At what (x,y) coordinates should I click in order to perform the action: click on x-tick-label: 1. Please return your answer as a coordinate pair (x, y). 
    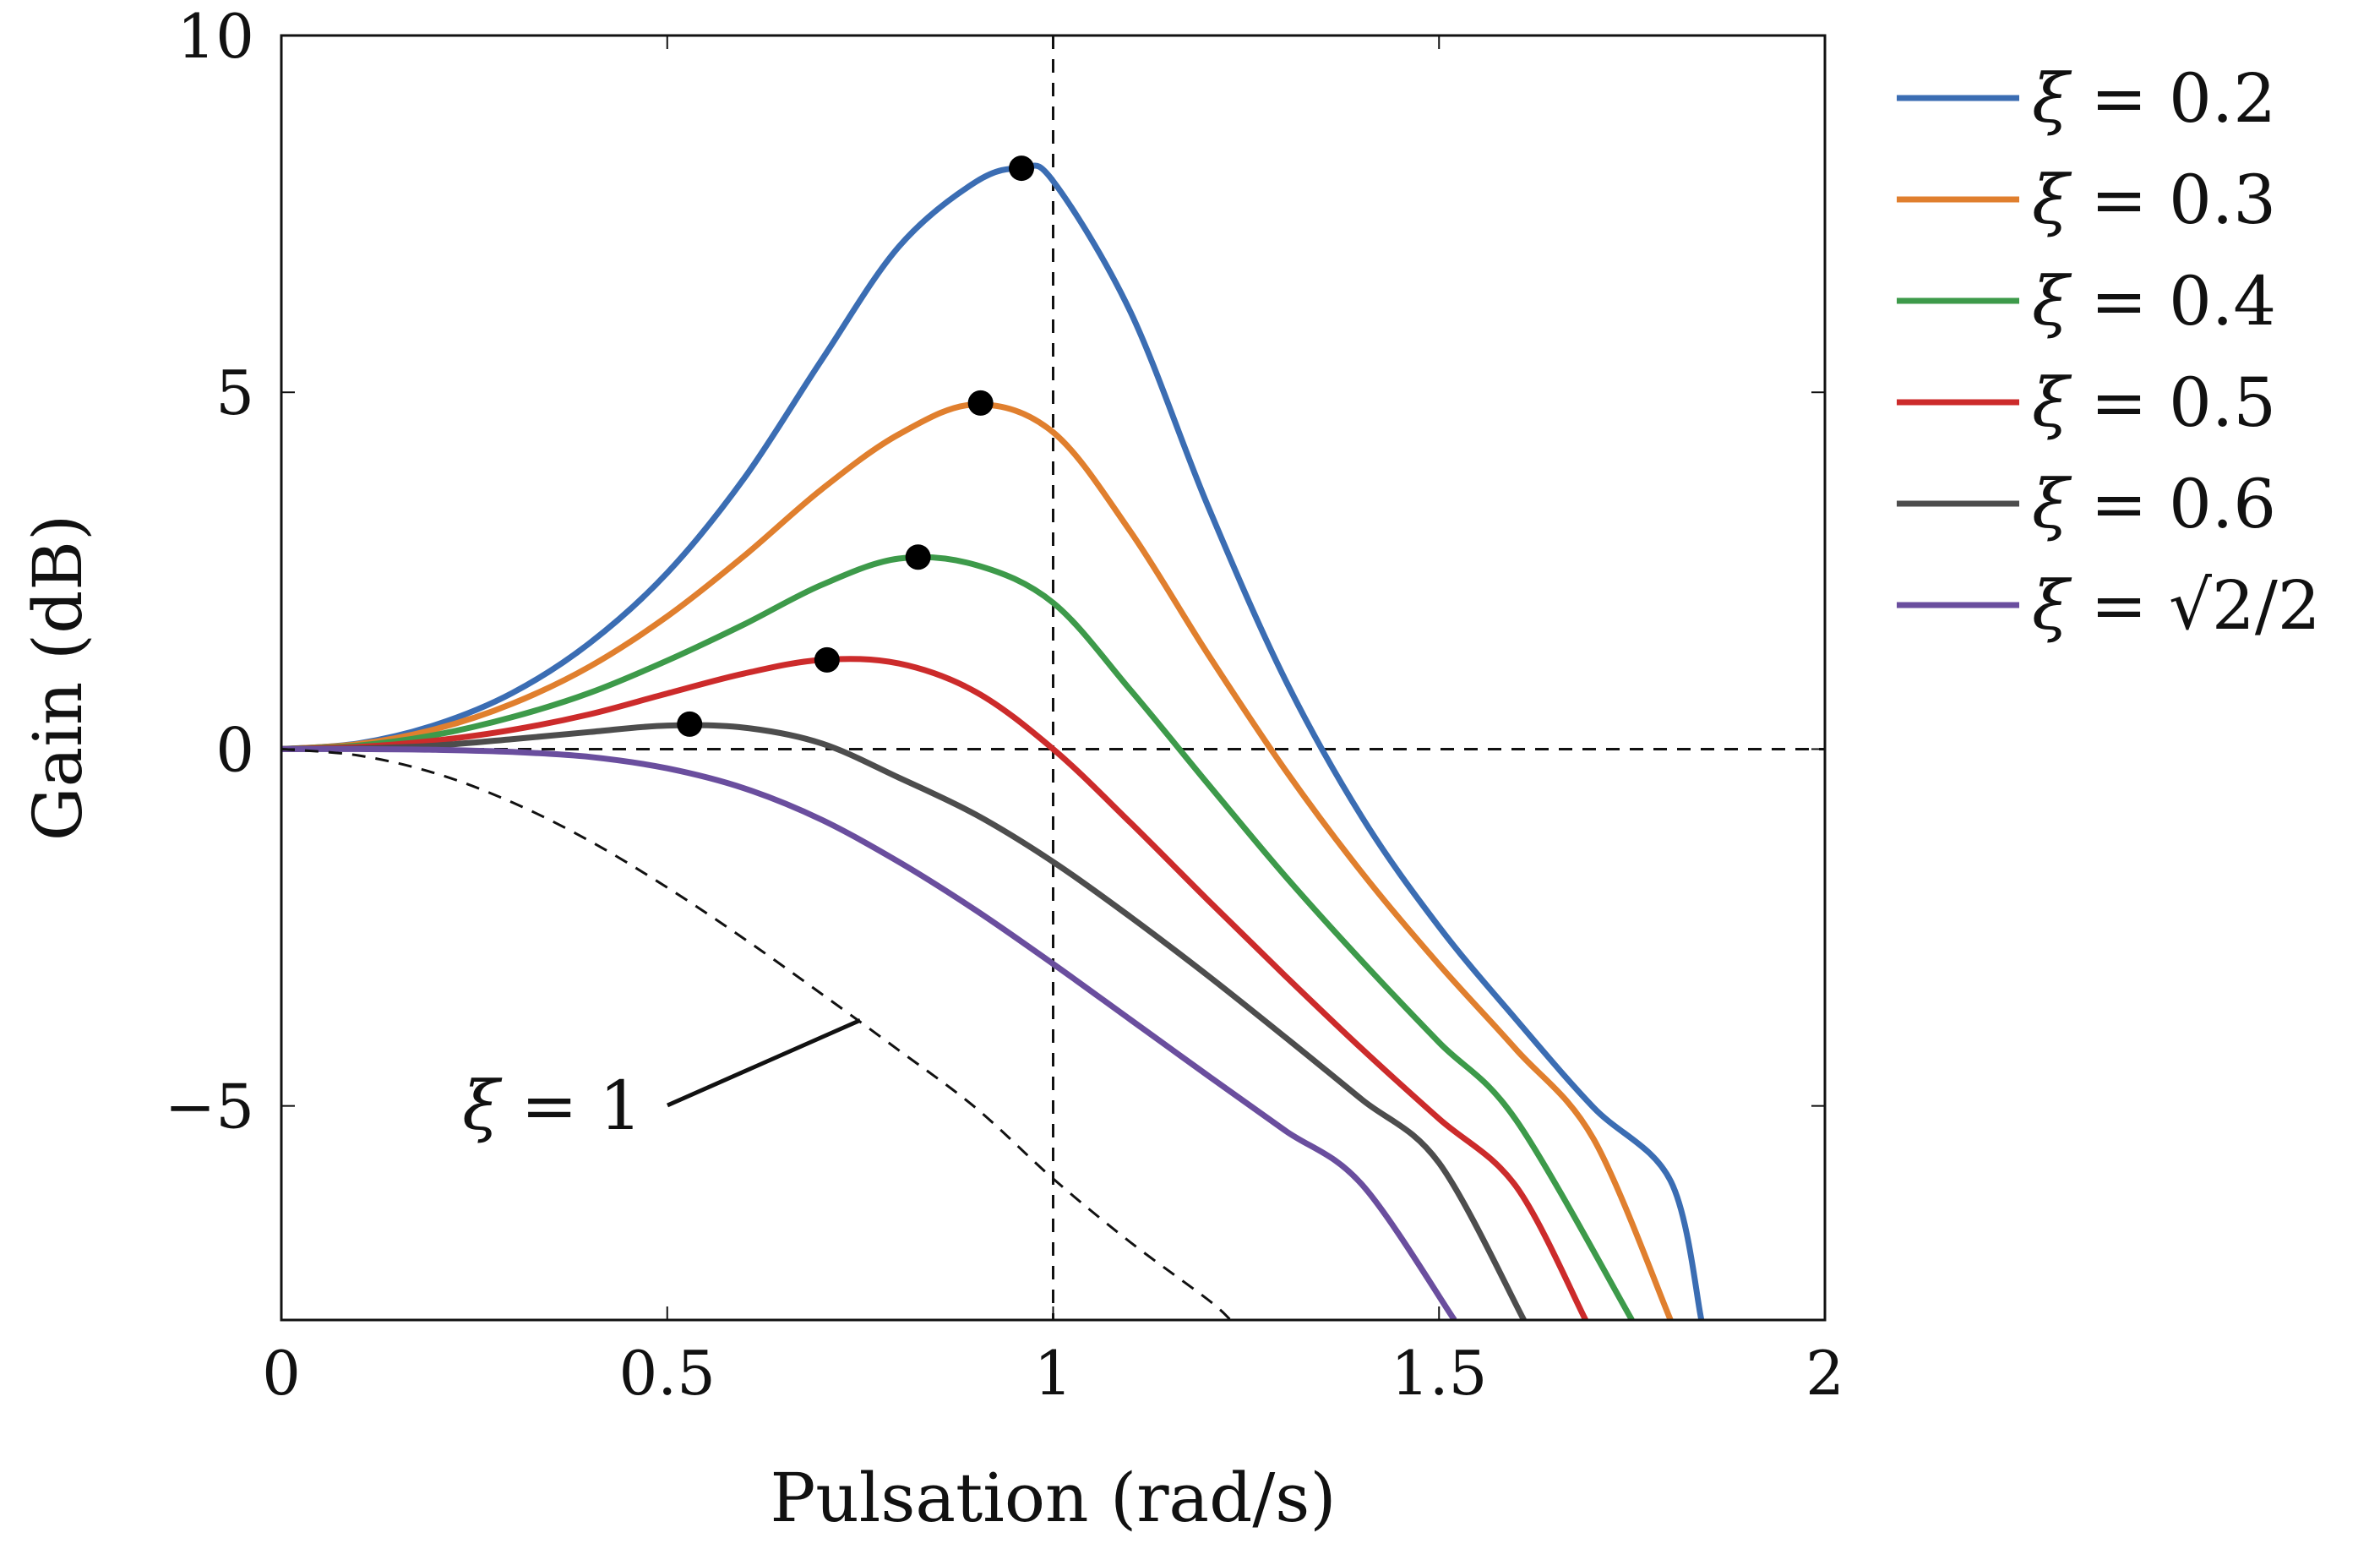
    Looking at the image, I should click on (1053, 1373).